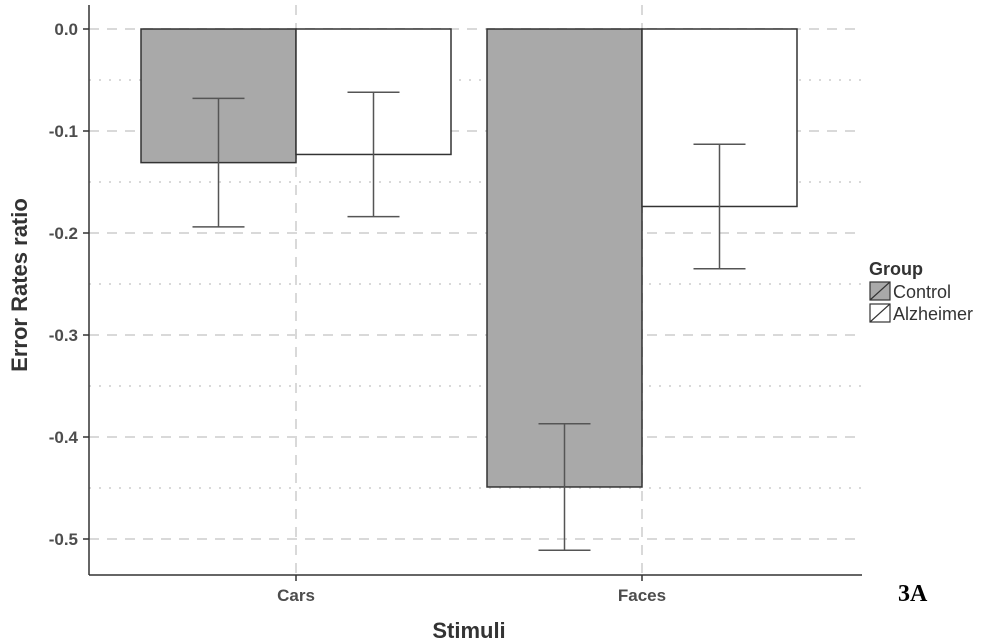 The image size is (992, 642). Describe the element at coordinates (642, 595) in the screenshot. I see `x-tick-label-faces: Faces` at that location.